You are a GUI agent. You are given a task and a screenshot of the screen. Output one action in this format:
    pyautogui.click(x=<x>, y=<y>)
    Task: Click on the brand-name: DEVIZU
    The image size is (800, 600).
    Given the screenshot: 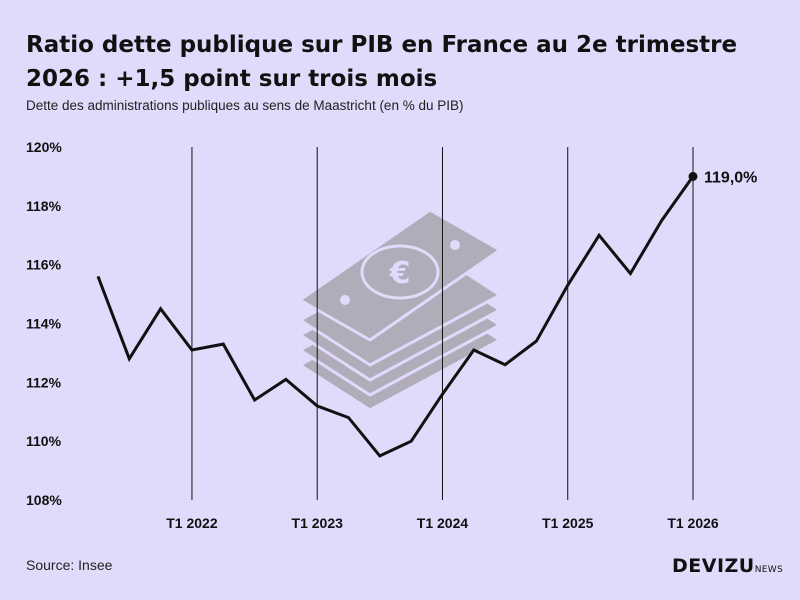 What is the action you would take?
    pyautogui.click(x=713, y=566)
    